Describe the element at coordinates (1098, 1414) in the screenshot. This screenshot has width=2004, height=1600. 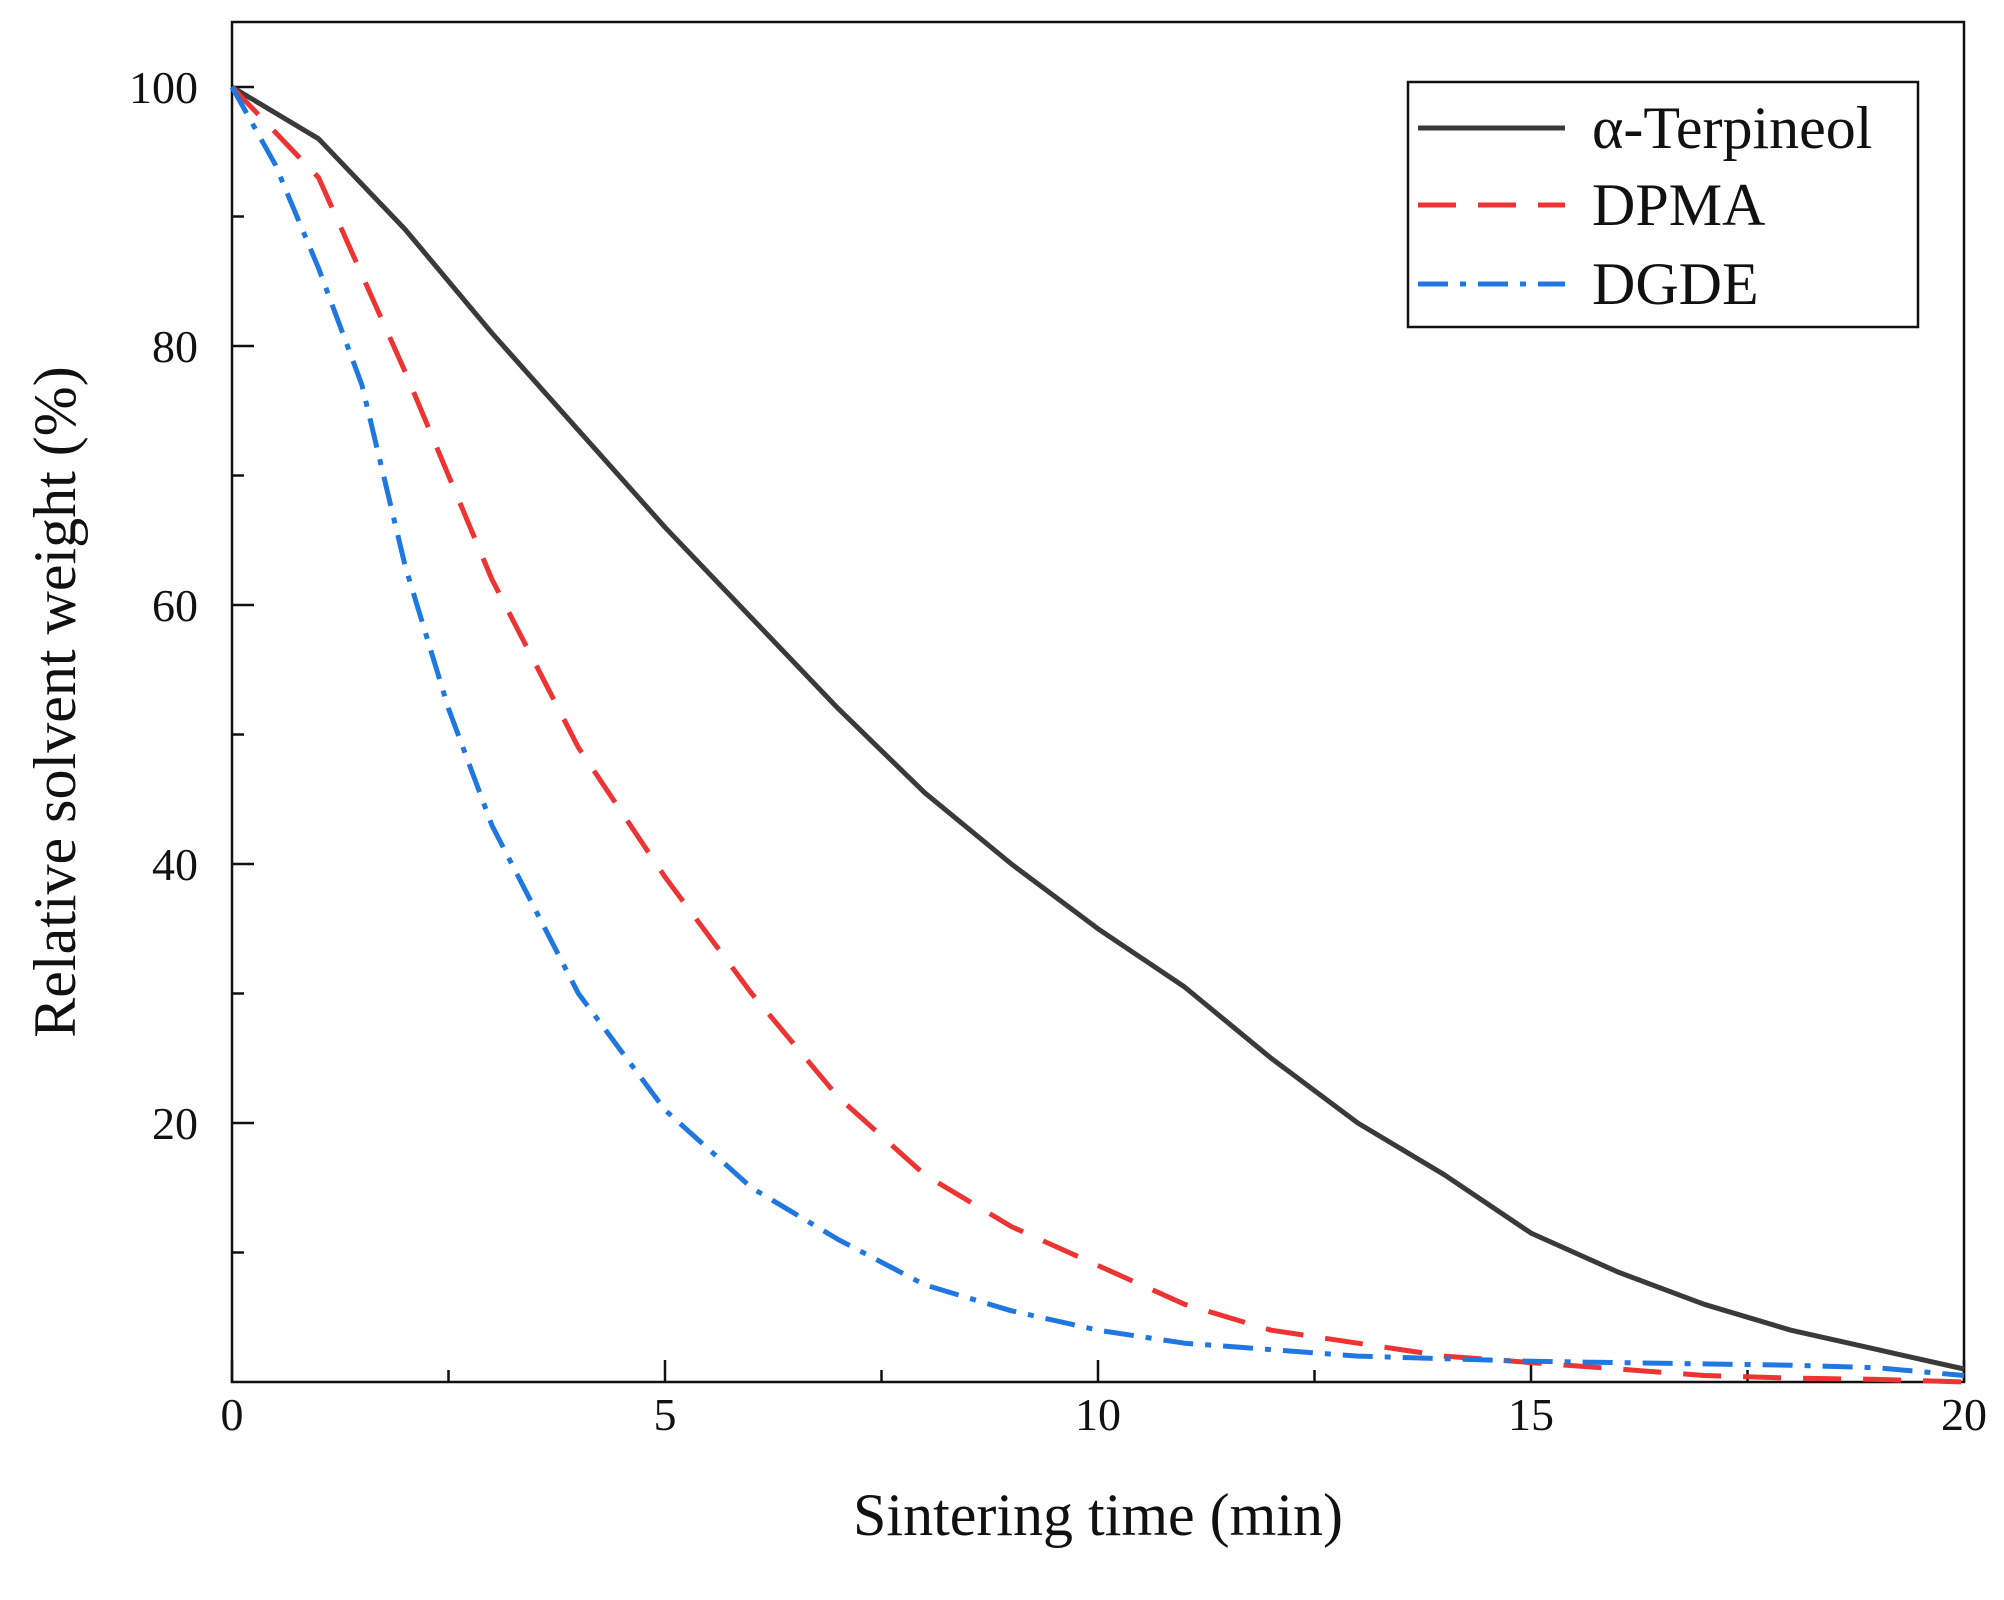
I see `x-tick-label: 10` at that location.